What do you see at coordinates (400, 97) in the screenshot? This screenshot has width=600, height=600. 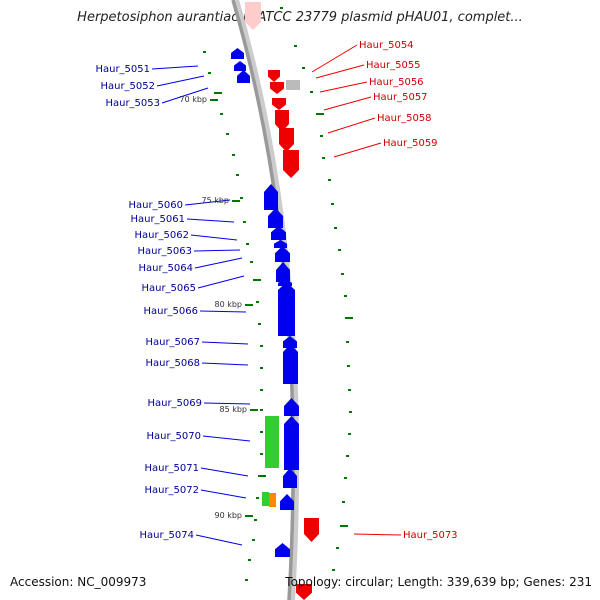 I see `gene-label: Haur_5057` at bounding box center [400, 97].